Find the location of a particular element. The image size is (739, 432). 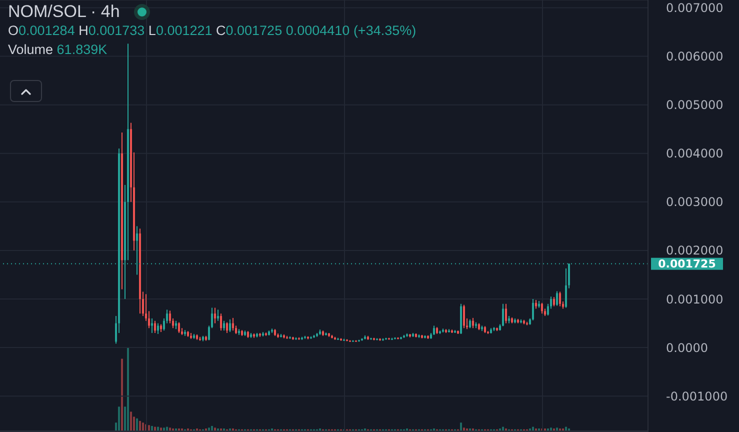

y-tick-label: 0.004000 is located at coordinates (695, 153).